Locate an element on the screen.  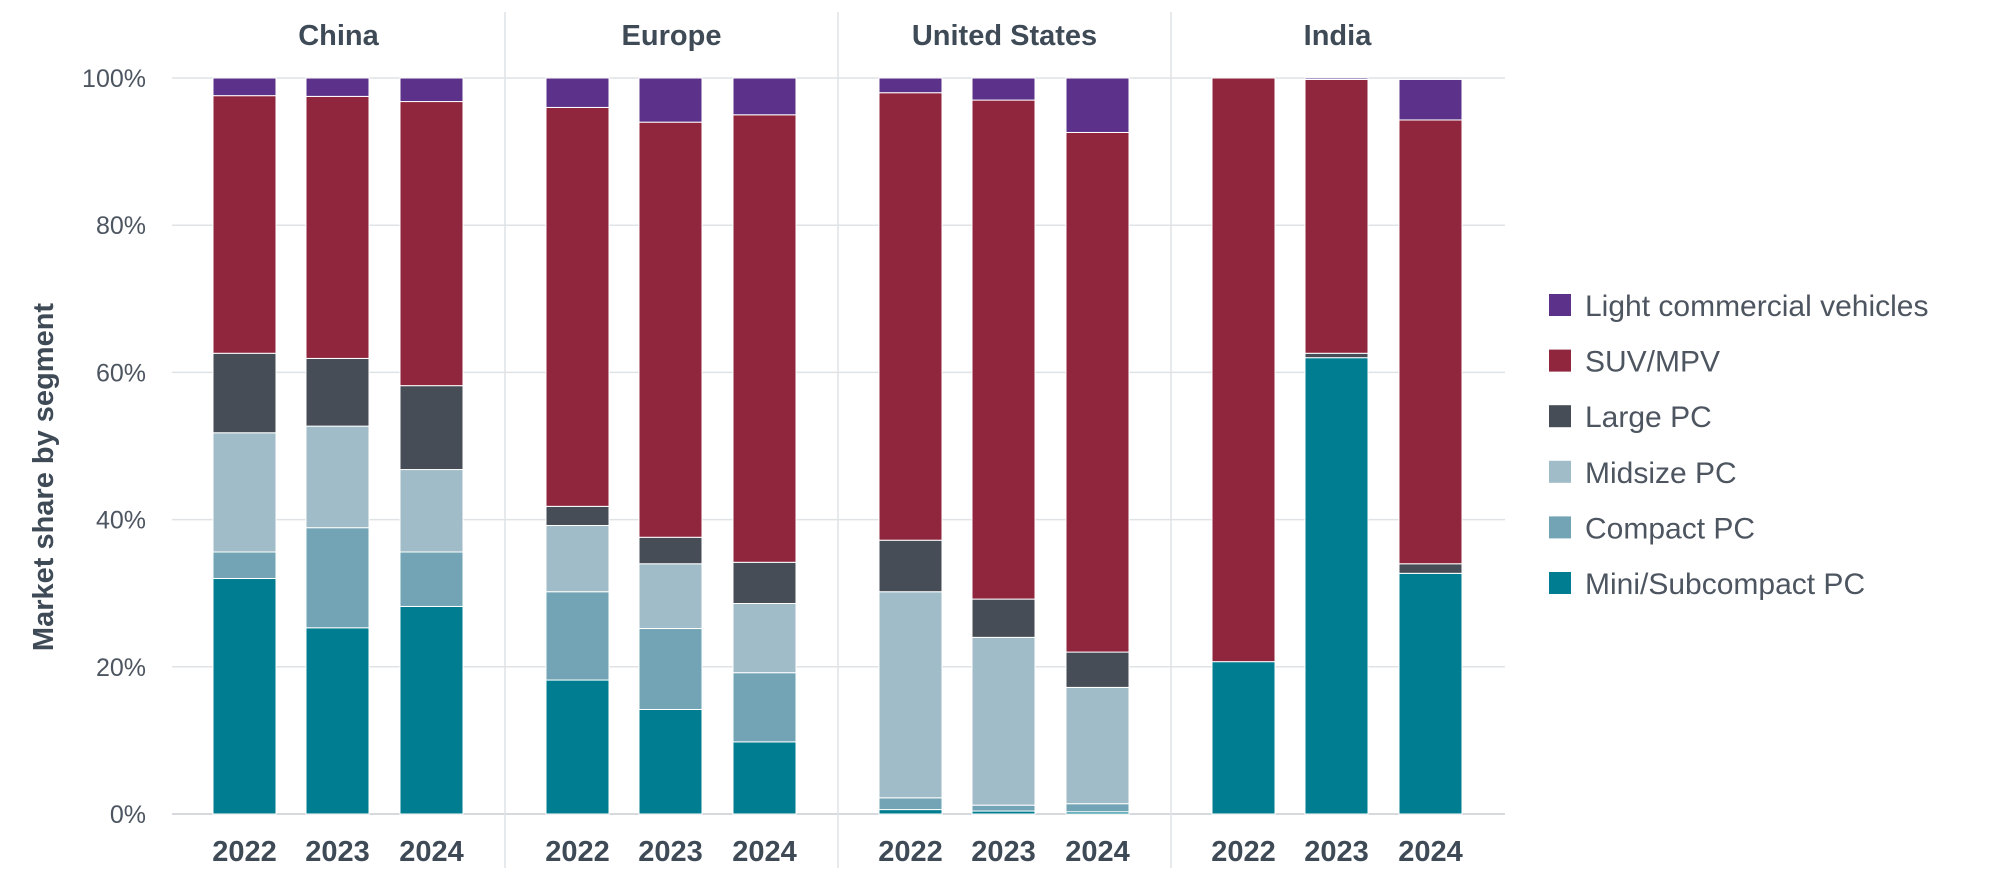
bar-segment-united-states-2024-compact-pc is located at coordinates (1097, 808).